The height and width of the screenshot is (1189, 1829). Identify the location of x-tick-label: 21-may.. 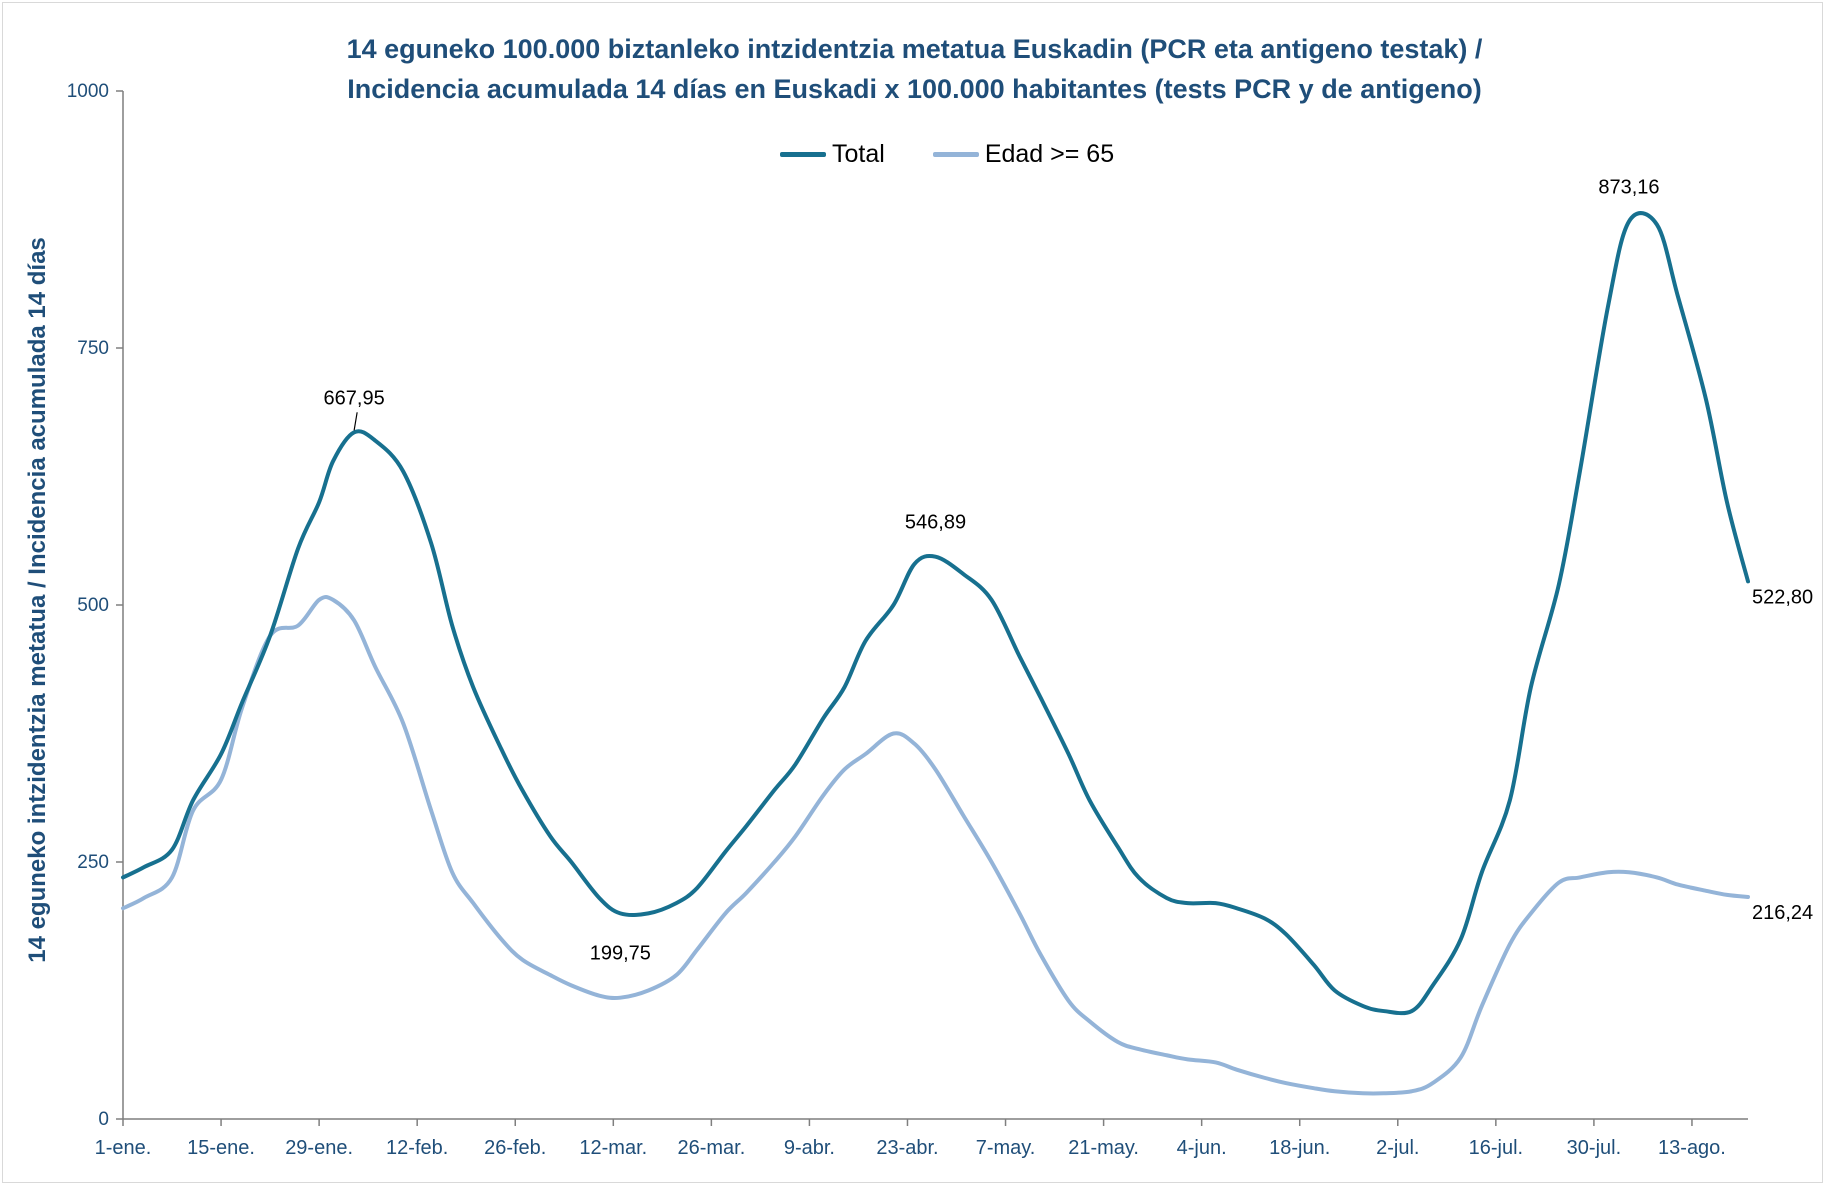
(1103, 1148).